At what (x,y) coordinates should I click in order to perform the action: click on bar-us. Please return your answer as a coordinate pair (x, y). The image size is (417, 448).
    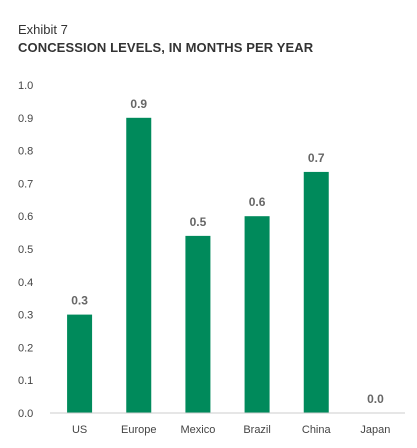
    Looking at the image, I should click on (80, 363).